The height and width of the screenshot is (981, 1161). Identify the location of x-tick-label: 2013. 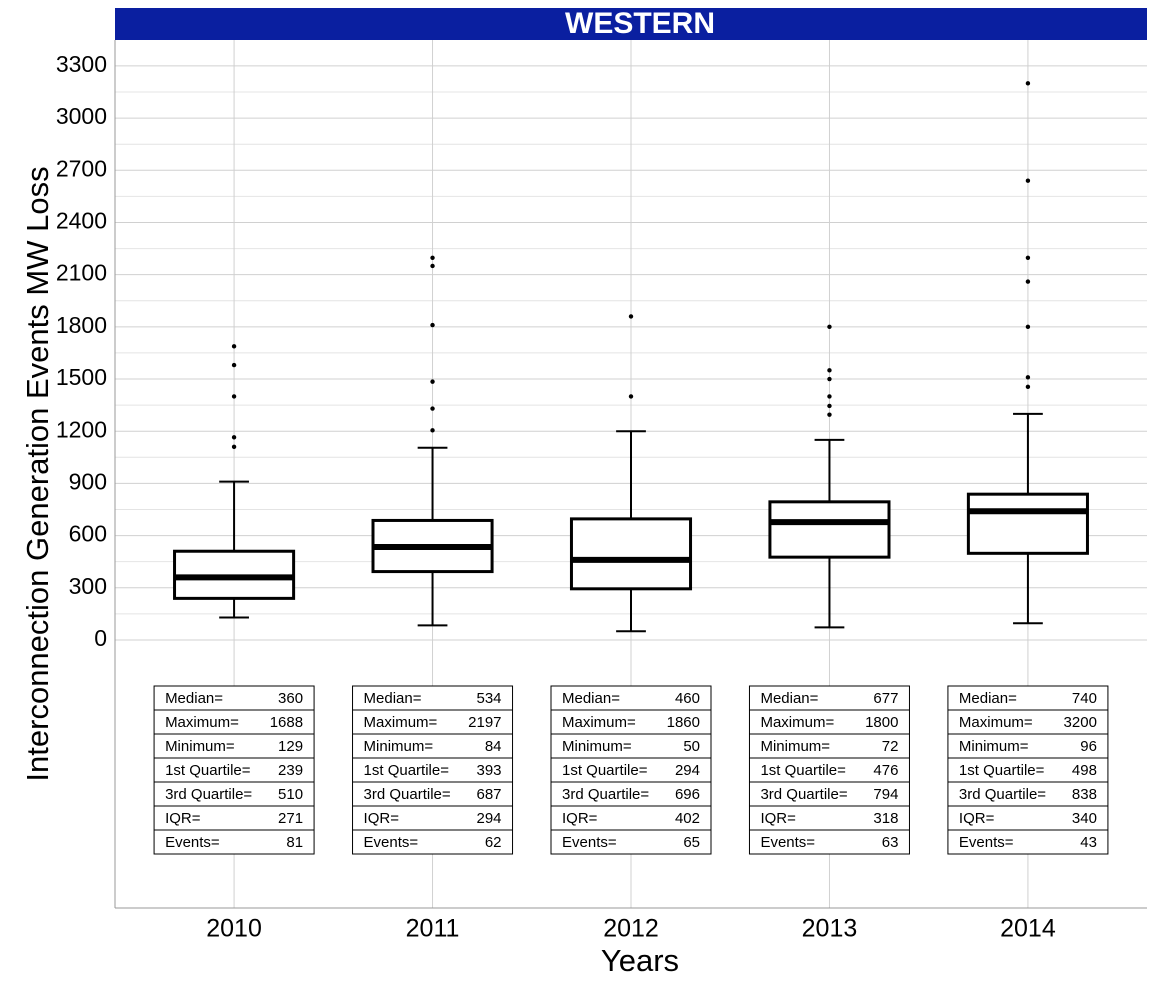
(830, 929).